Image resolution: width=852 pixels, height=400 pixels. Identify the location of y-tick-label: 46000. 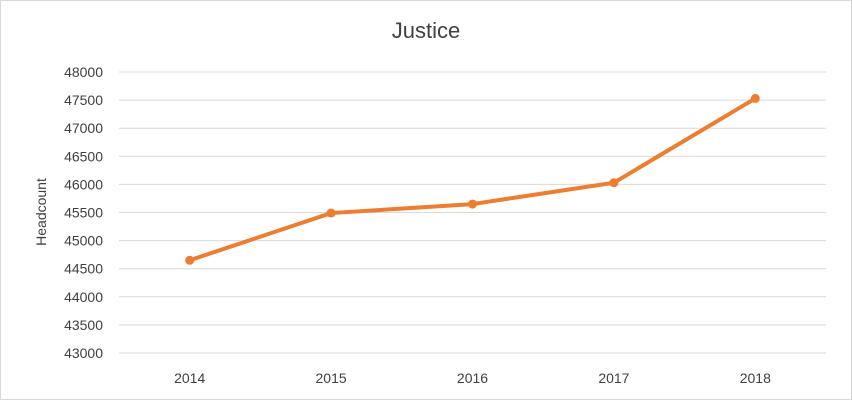
(83, 184).